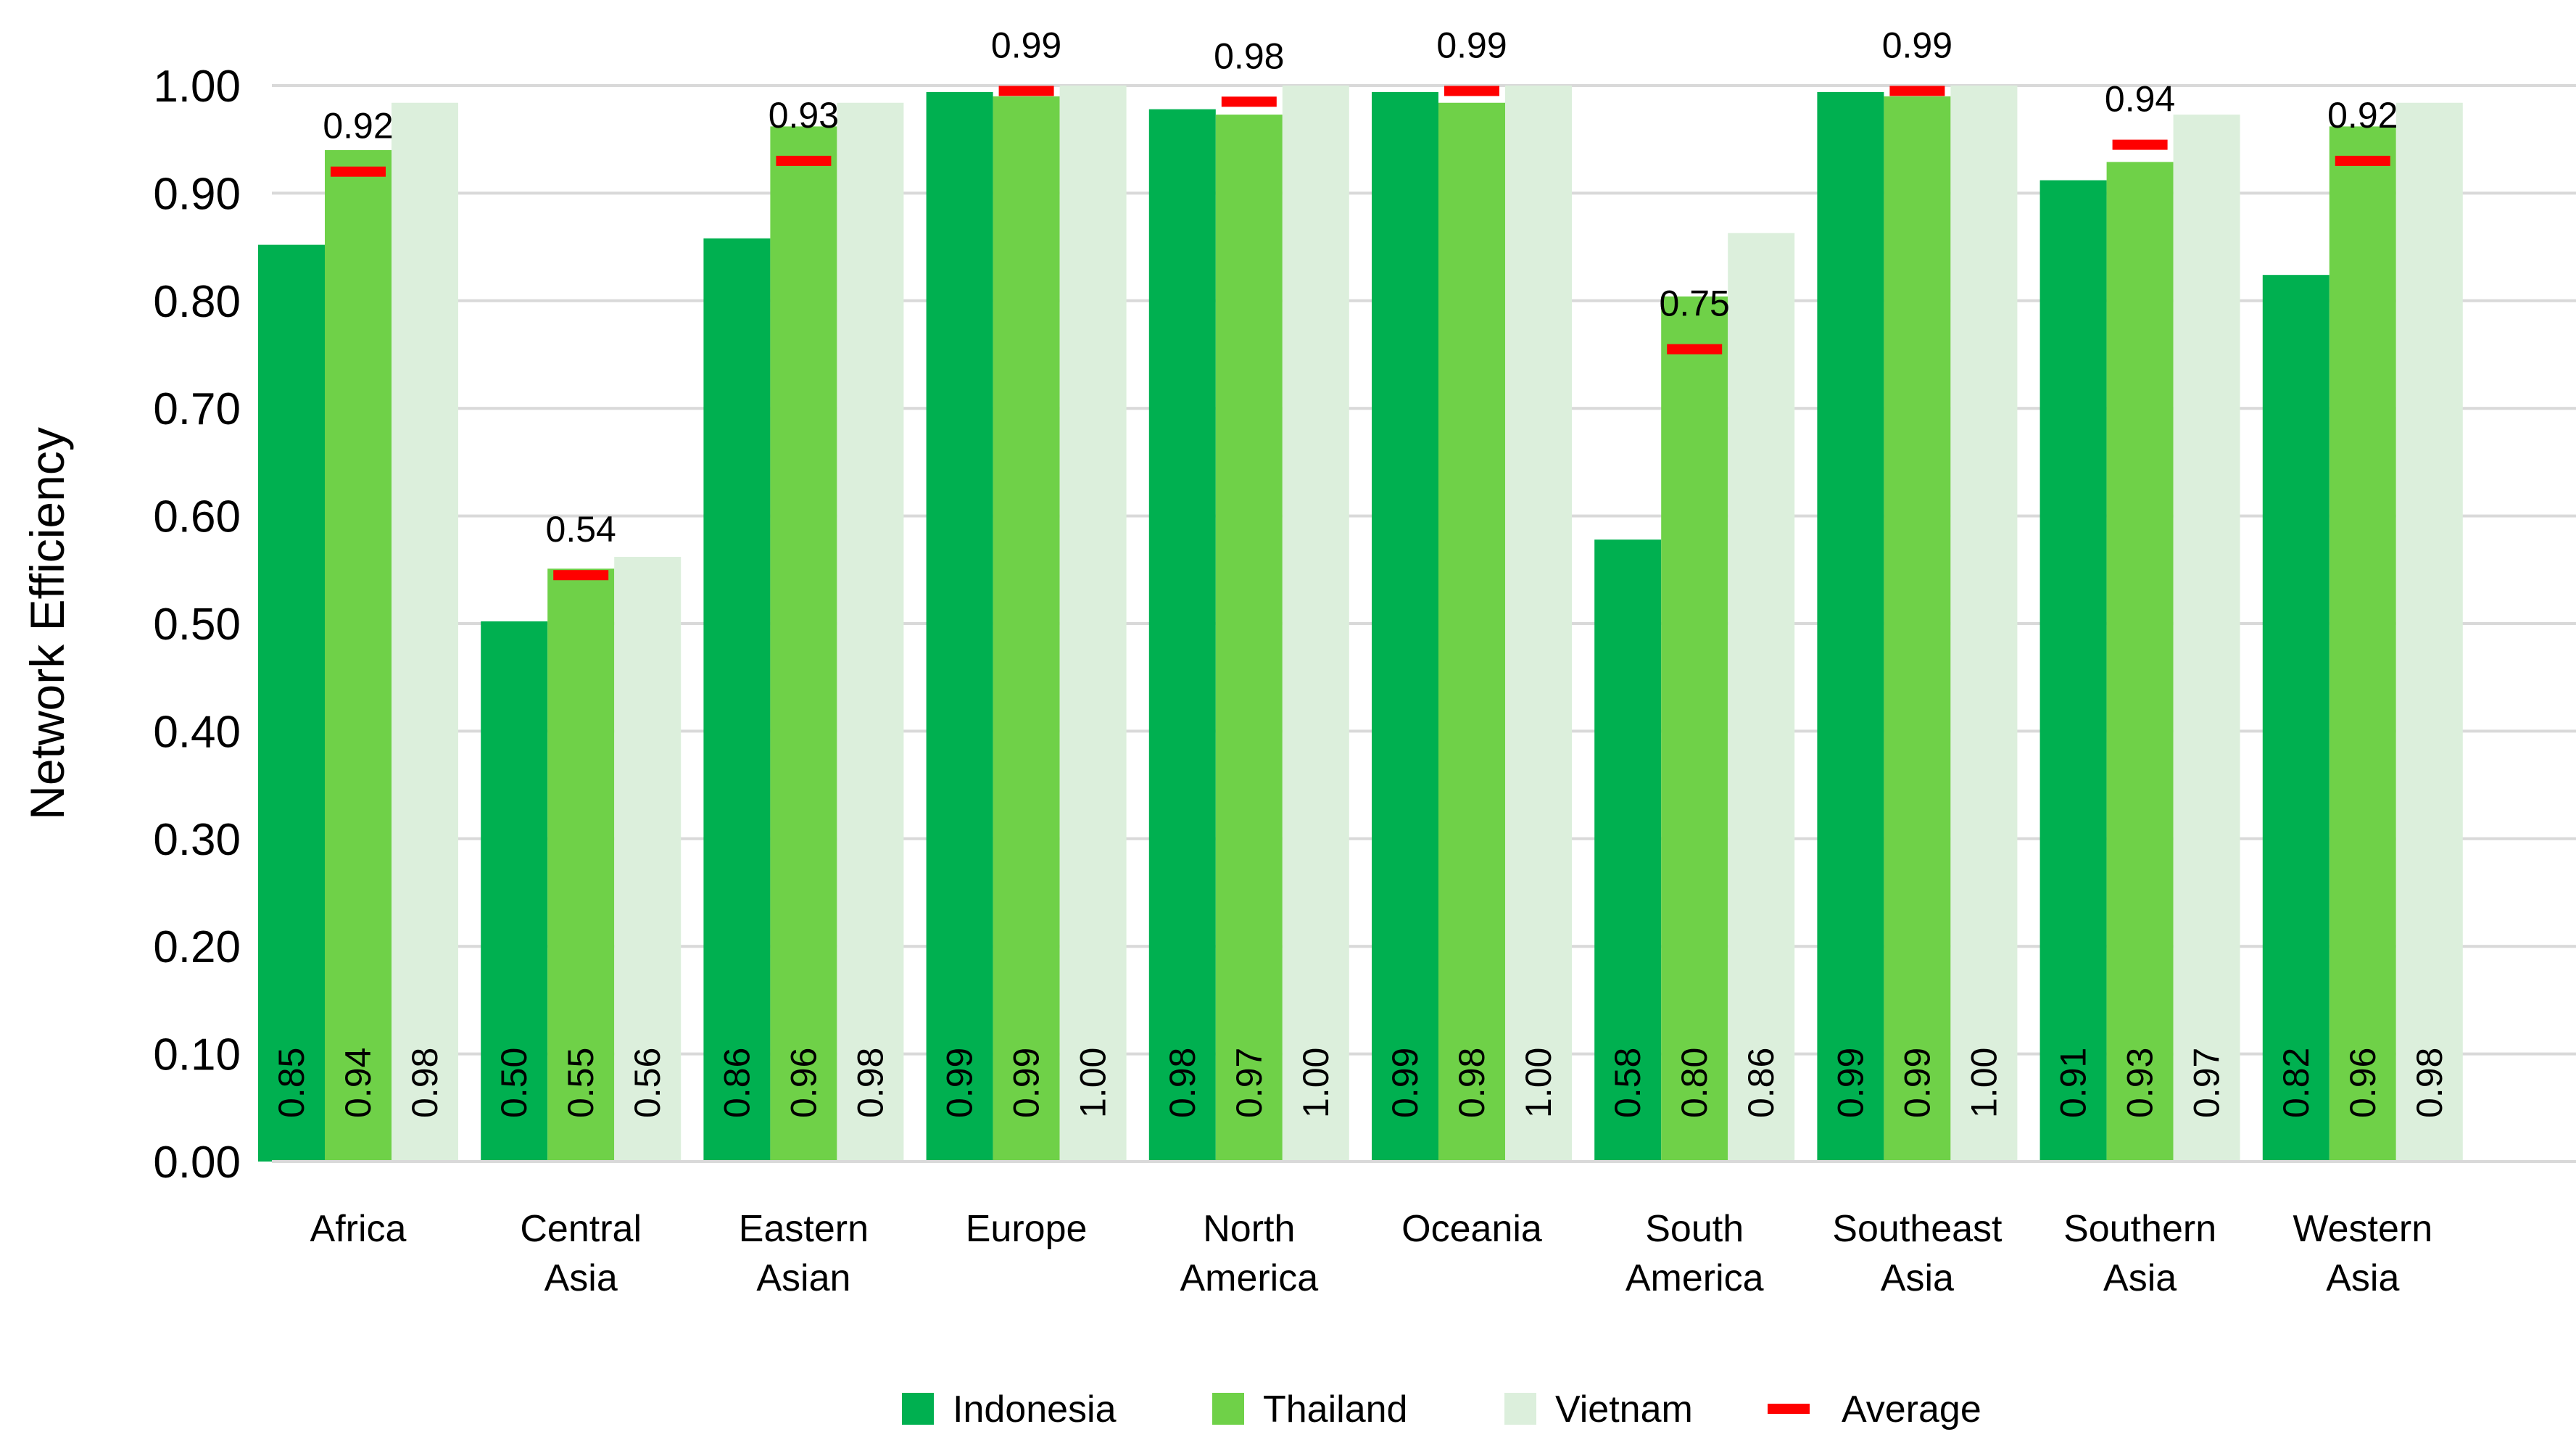 Image resolution: width=2576 pixels, height=1453 pixels. I want to click on bar-value-label-thailand: 0.55, so click(581, 1083).